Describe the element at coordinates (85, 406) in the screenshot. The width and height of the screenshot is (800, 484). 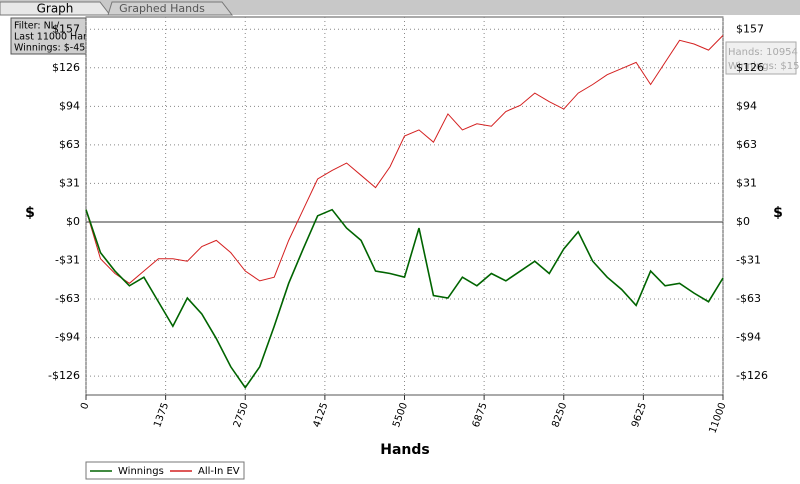
I see `x-tick-label: 0` at that location.